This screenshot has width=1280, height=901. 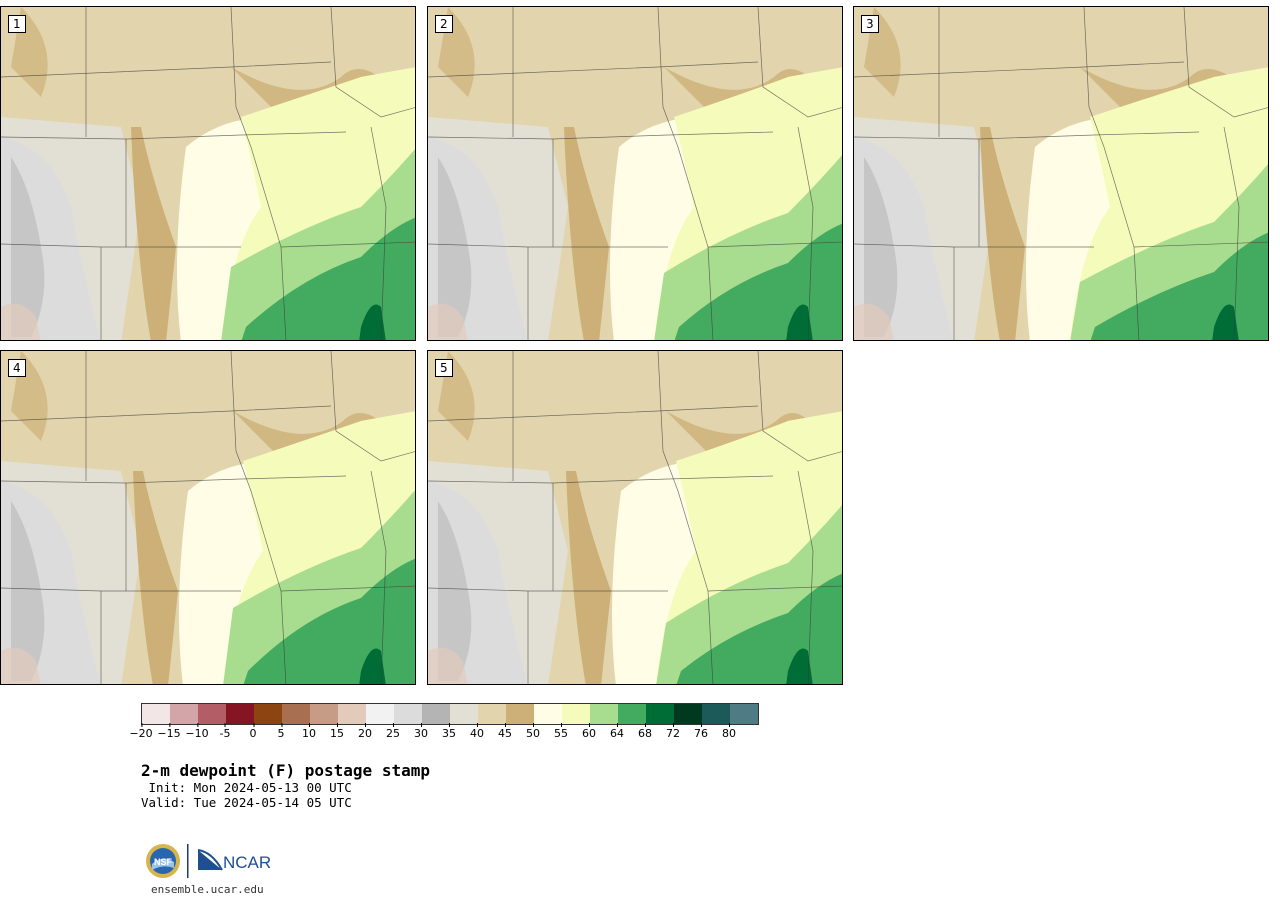 I want to click on member-panel-1: 1, so click(x=208, y=173).